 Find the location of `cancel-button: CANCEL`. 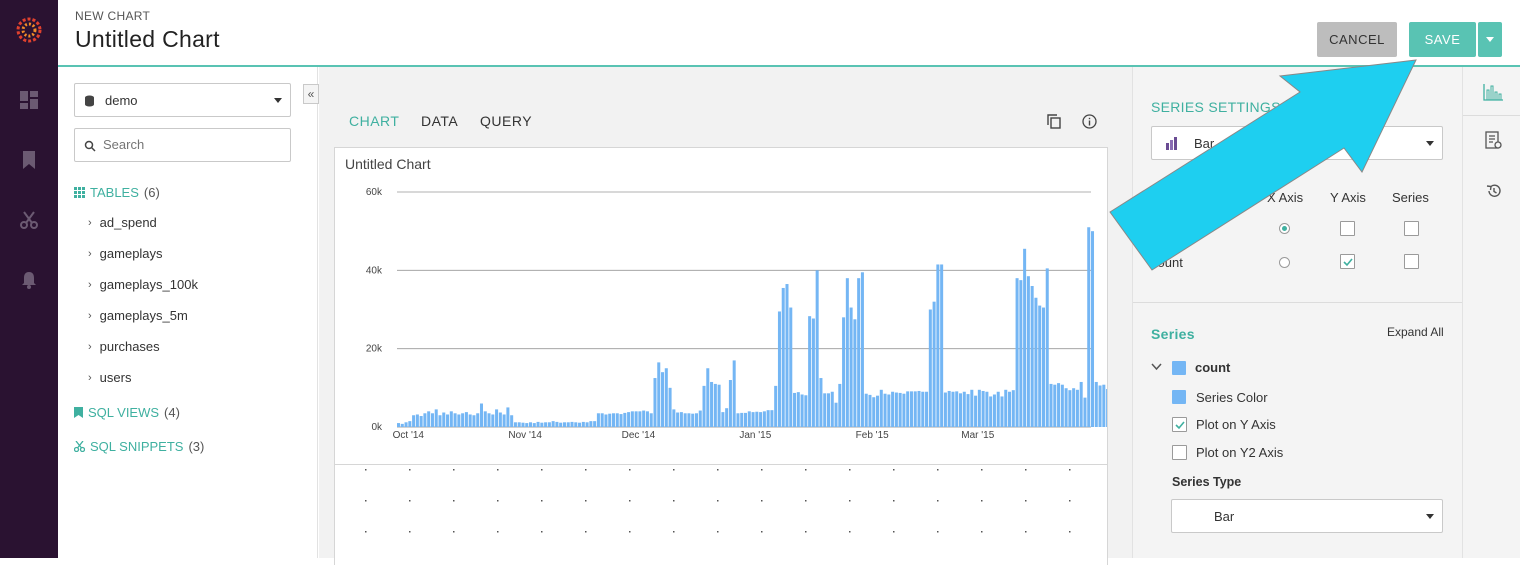

cancel-button: CANCEL is located at coordinates (1357, 39).